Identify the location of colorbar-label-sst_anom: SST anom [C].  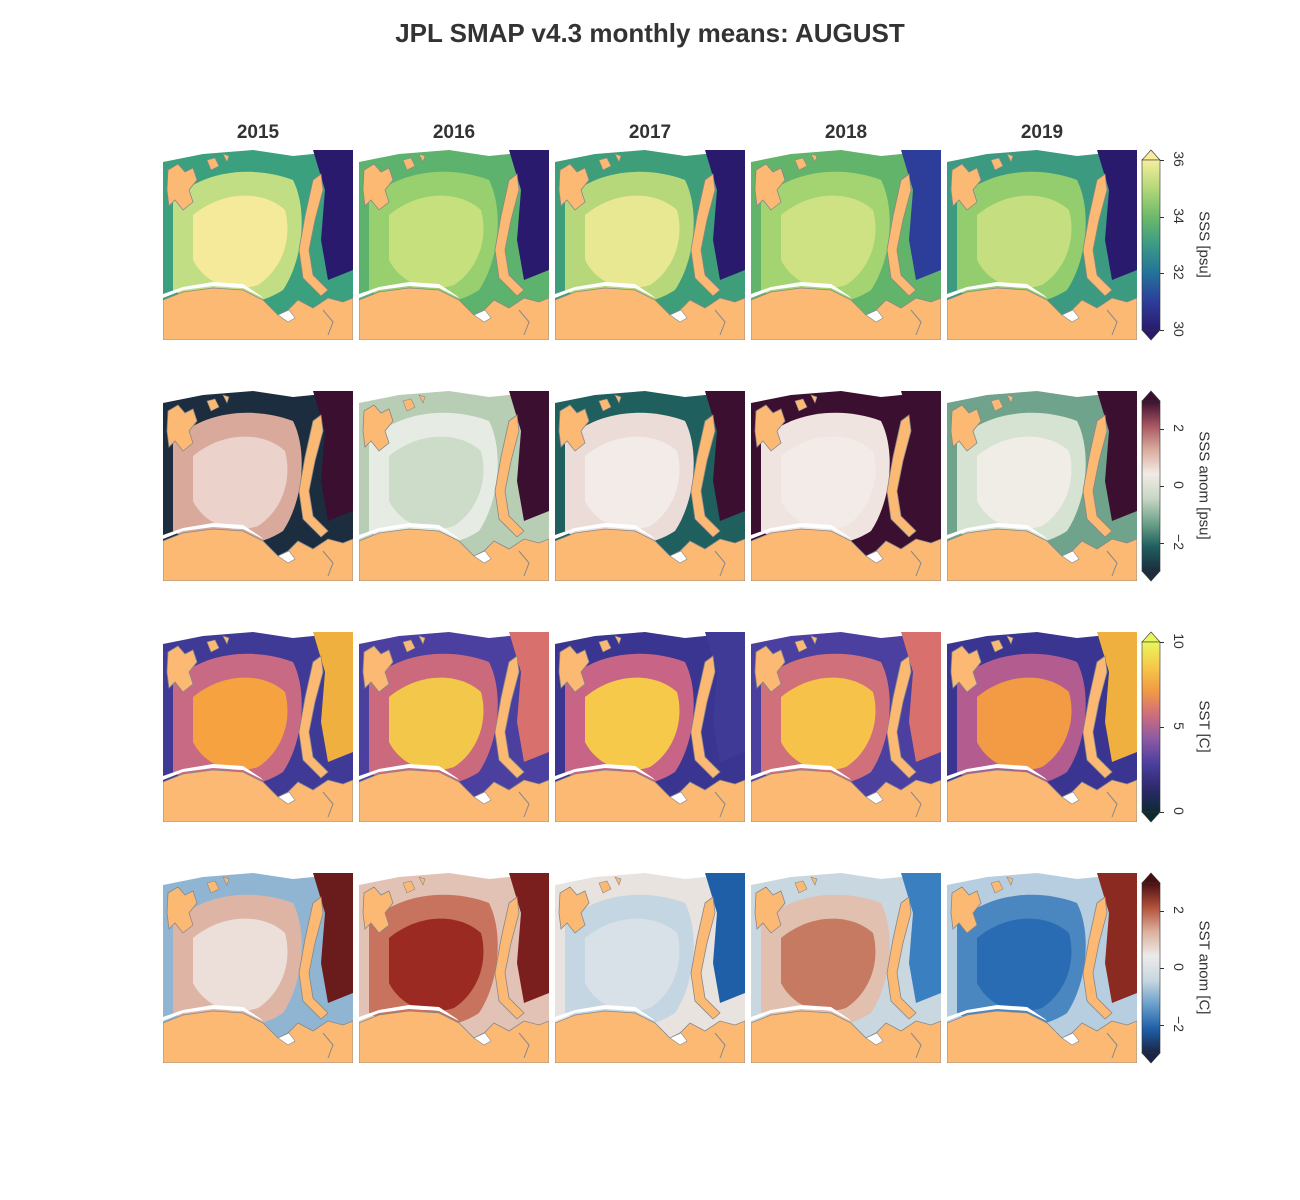
(1204, 967).